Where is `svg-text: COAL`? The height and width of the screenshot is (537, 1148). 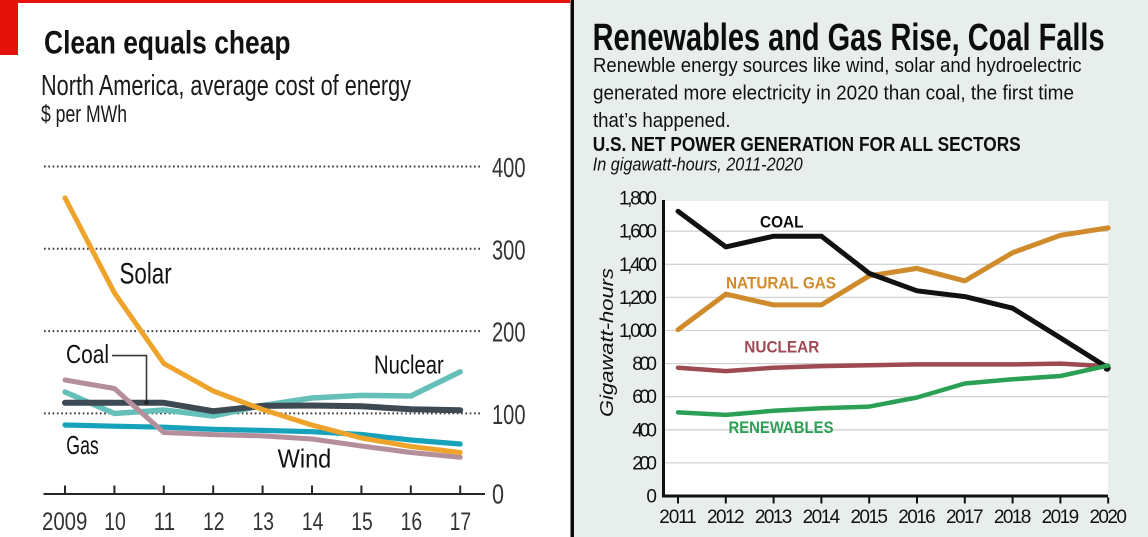
svg-text: COAL is located at coordinates (782, 222).